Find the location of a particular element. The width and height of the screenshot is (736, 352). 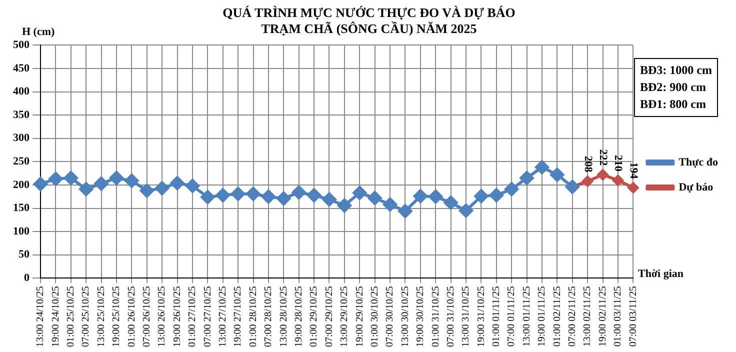

y-tick-label: 150 is located at coordinates (21, 208).